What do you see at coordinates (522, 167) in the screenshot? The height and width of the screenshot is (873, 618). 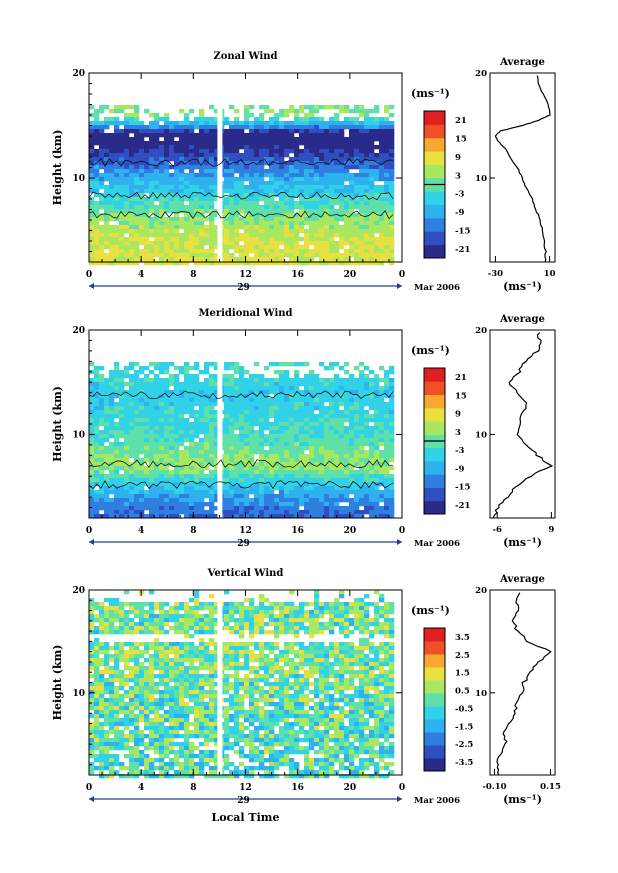 I see `average-frame` at bounding box center [522, 167].